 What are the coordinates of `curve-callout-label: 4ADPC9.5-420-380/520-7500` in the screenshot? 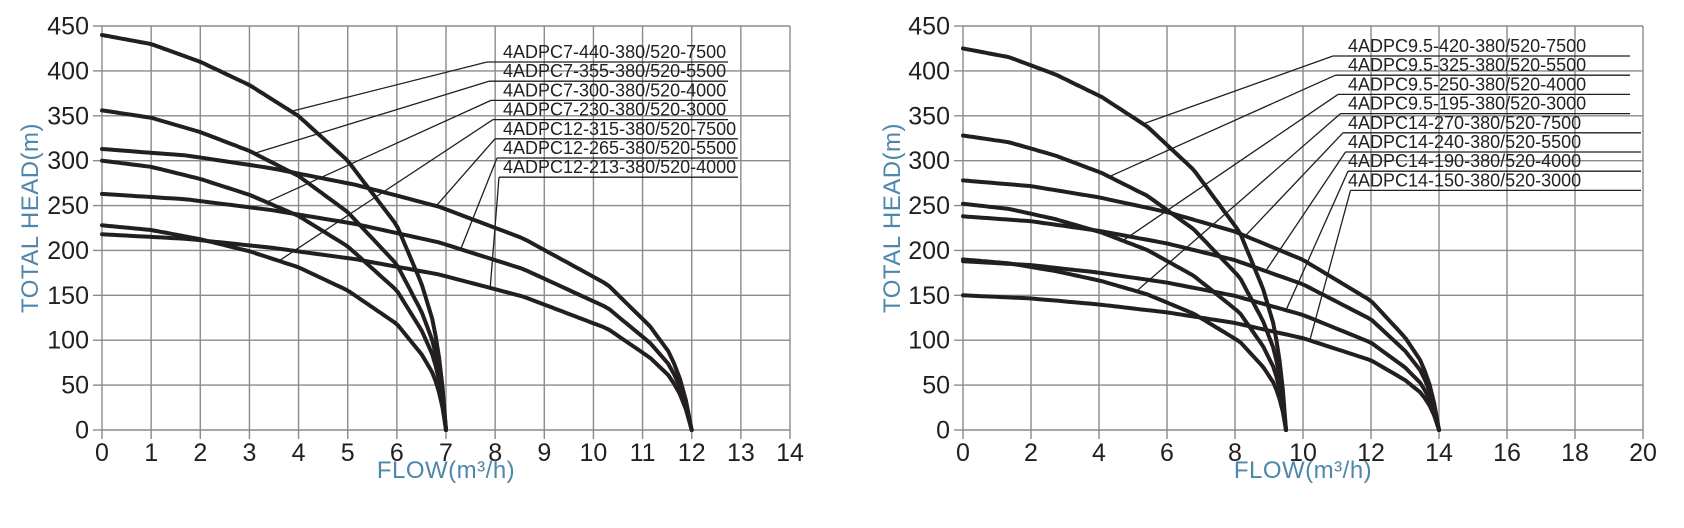 It's located at (1467, 46).